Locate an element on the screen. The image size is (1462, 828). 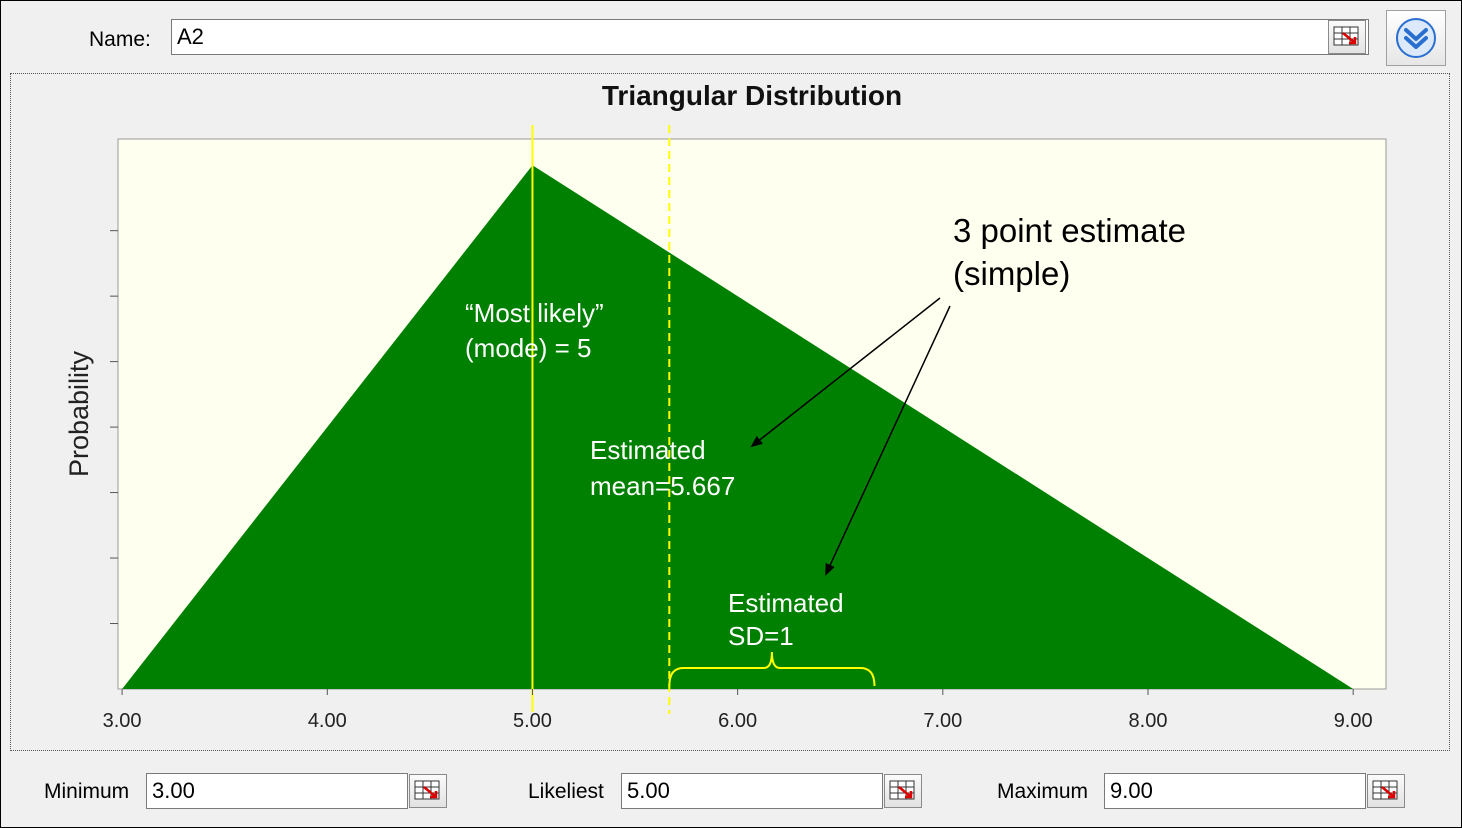
sd-annotation-line1: Estimated is located at coordinates (786, 603).